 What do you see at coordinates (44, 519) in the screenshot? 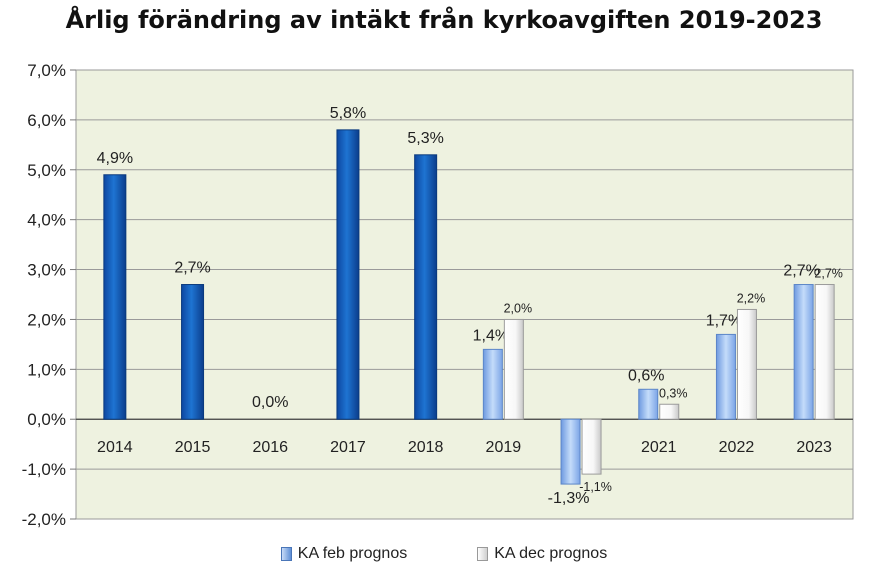
I see `y-tick-label: -2,0%` at bounding box center [44, 519].